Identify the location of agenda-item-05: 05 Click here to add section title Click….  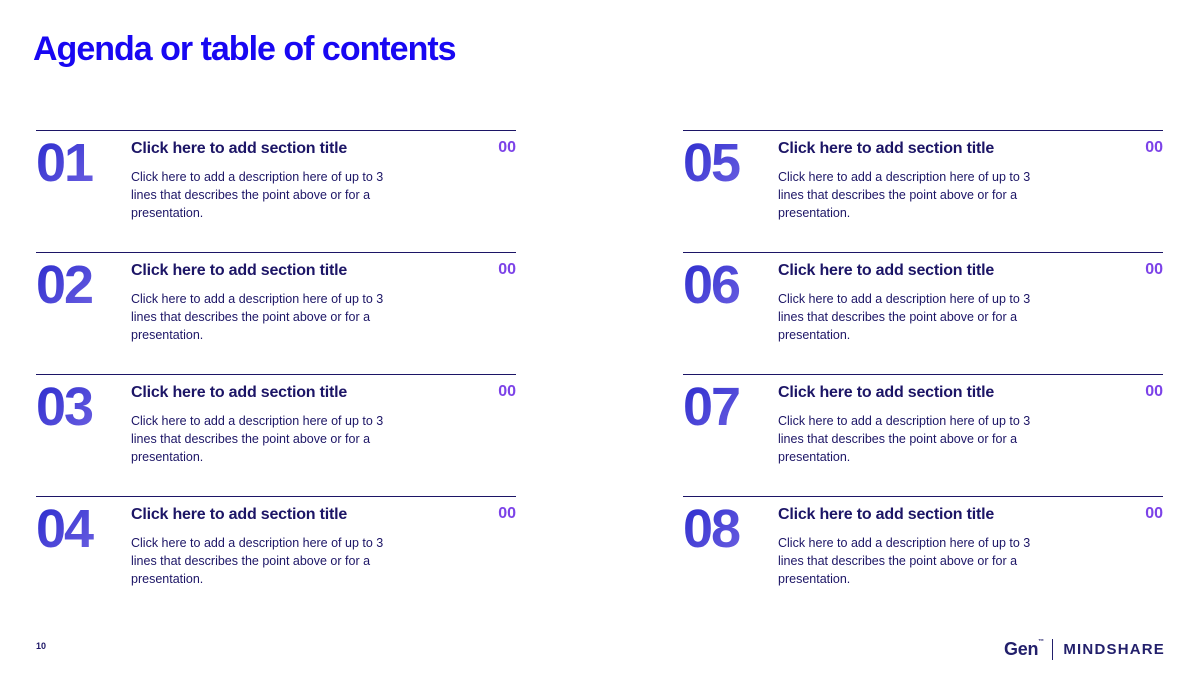
(923, 191).